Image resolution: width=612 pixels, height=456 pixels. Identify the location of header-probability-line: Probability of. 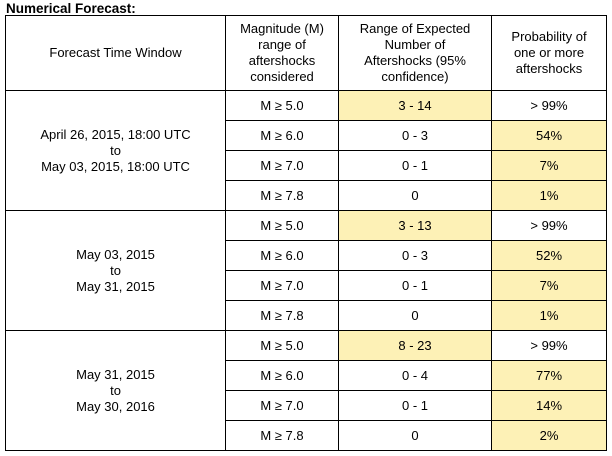
(549, 36).